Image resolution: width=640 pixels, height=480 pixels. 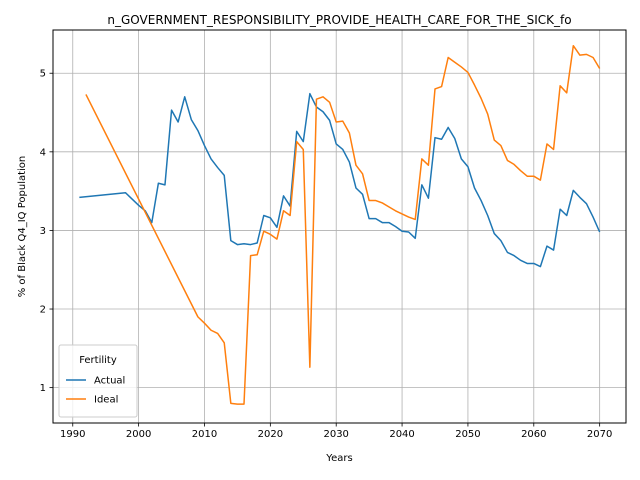 What do you see at coordinates (43, 74) in the screenshot?
I see `y-tick-label: 5` at bounding box center [43, 74].